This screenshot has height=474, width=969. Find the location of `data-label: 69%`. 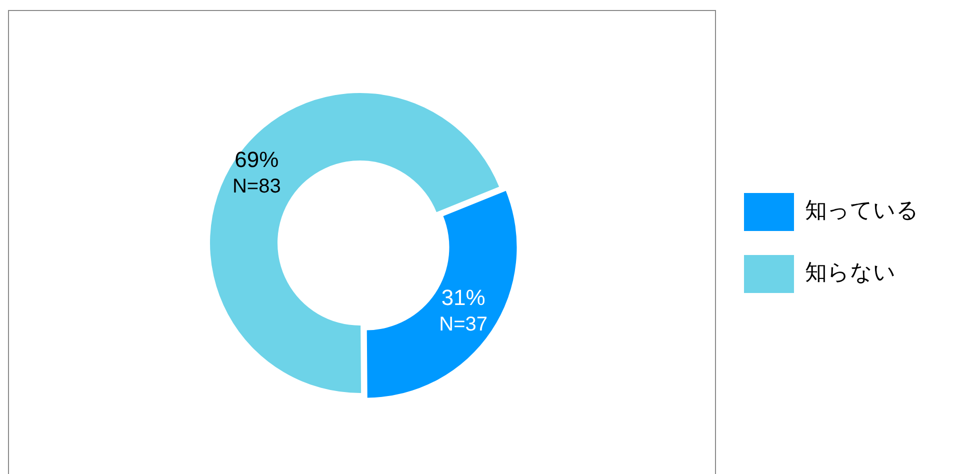

data-label: 69% is located at coordinates (256, 159).